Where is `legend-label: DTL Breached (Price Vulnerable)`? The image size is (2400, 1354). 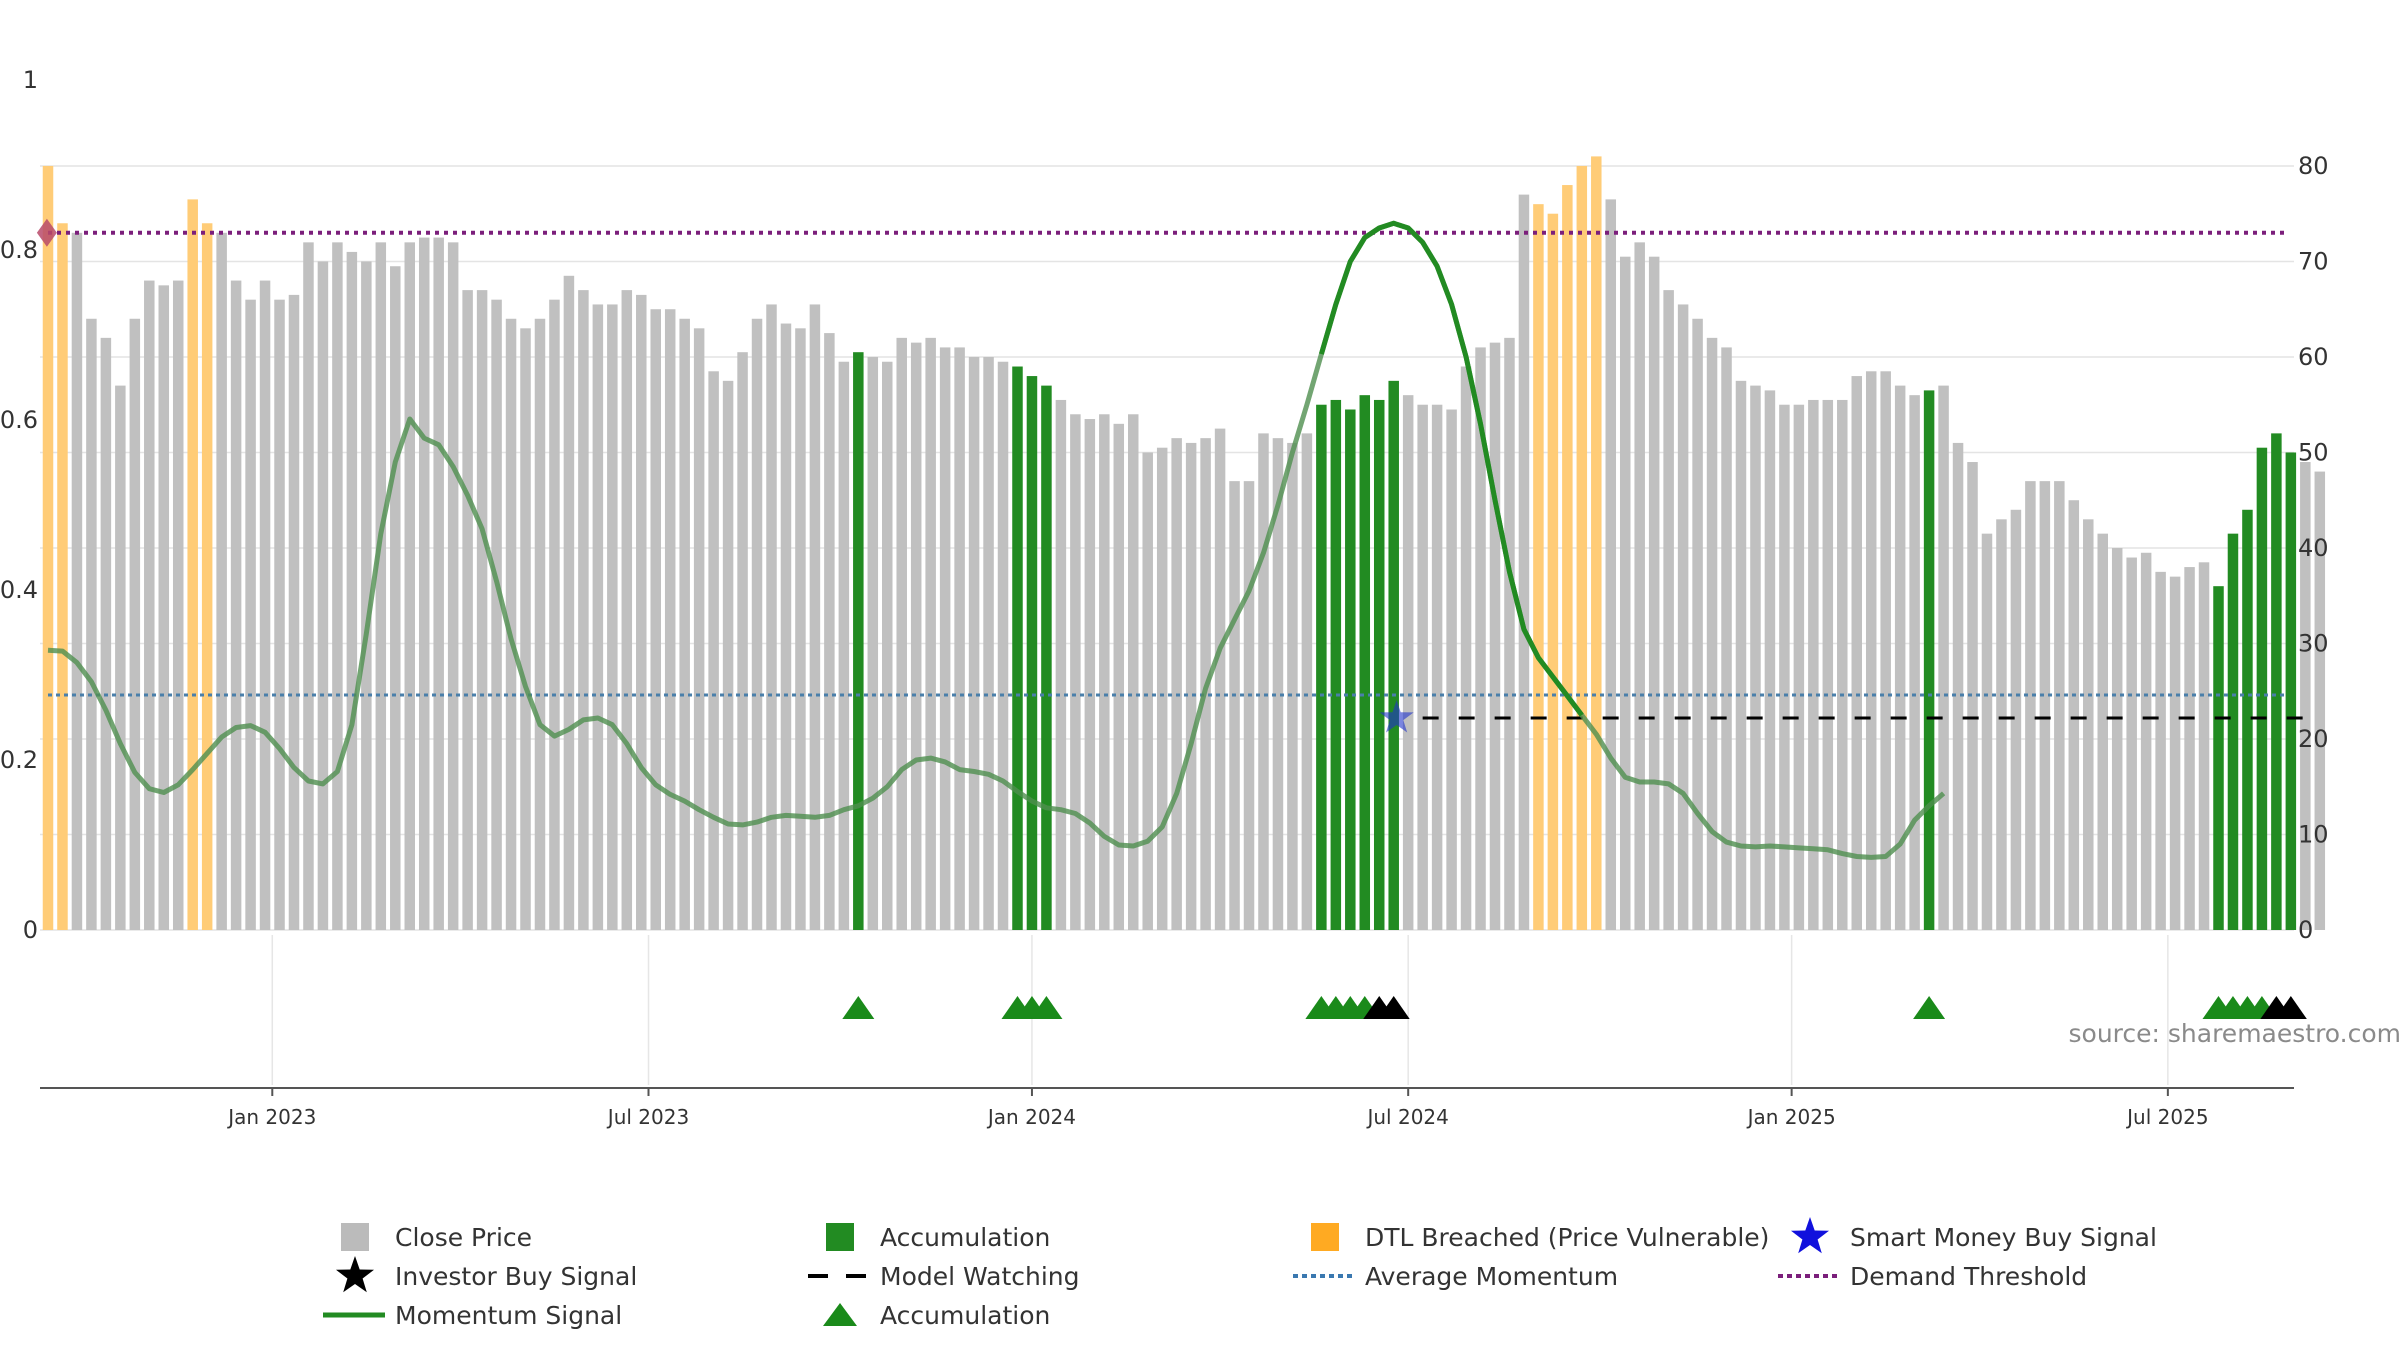
legend-label: DTL Breached (Price Vulnerable) is located at coordinates (1567, 1237).